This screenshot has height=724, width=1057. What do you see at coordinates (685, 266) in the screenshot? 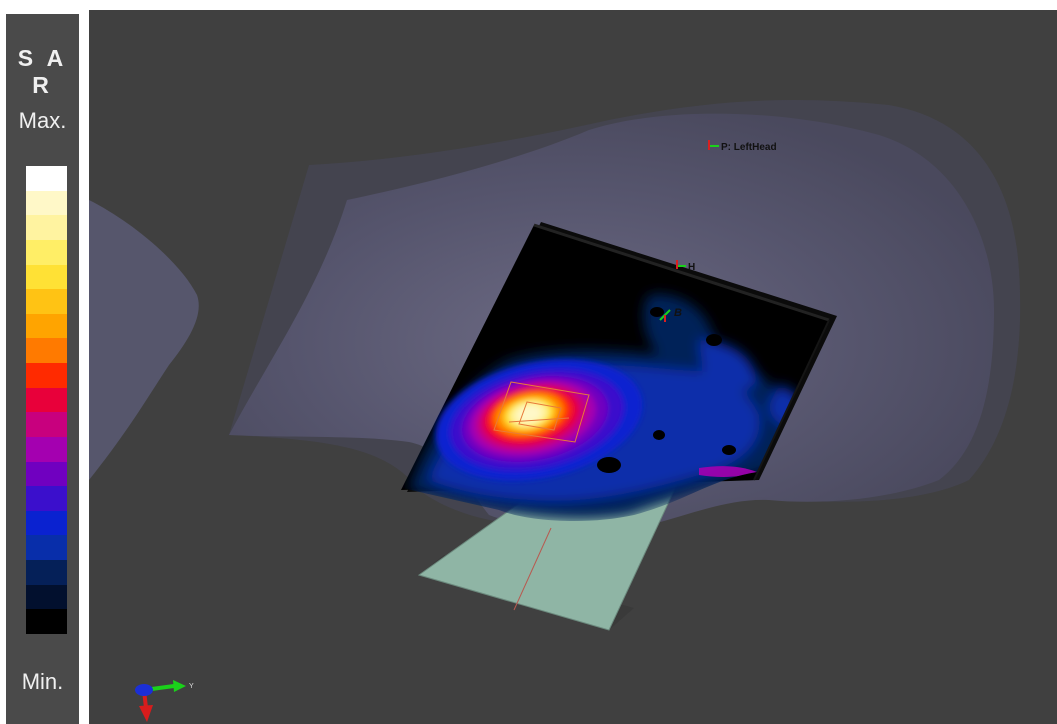
I see `marker-h: H` at bounding box center [685, 266].